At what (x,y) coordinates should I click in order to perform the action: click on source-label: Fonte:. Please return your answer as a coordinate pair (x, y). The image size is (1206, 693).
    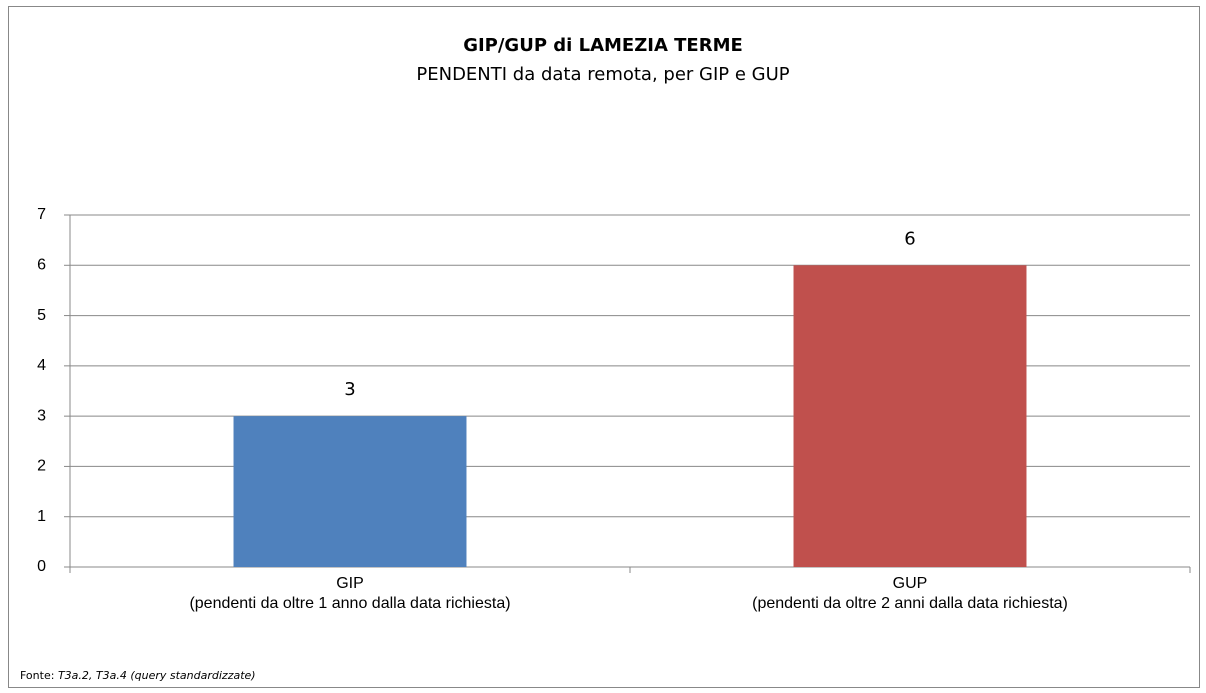
    Looking at the image, I should click on (37, 675).